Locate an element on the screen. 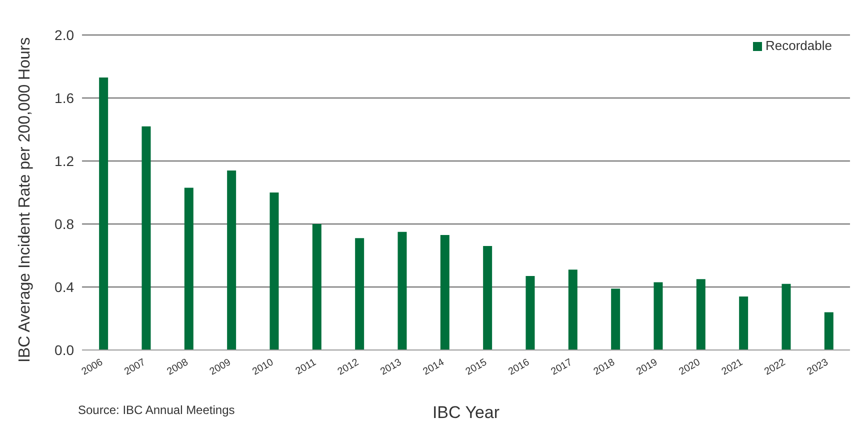 The width and height of the screenshot is (858, 430). x-tick-label: 2019 is located at coordinates (647, 367).